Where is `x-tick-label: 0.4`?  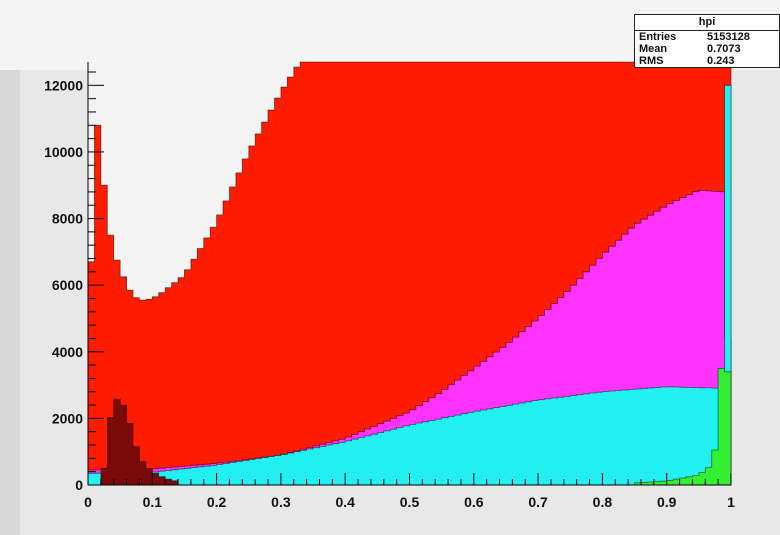 x-tick-label: 0.4 is located at coordinates (345, 502).